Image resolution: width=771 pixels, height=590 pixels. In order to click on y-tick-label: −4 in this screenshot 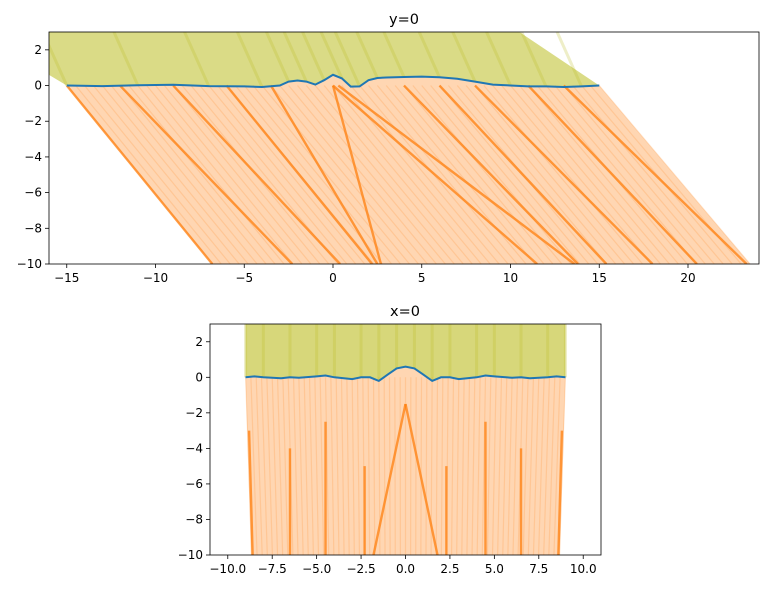, I will do `click(194, 448)`.